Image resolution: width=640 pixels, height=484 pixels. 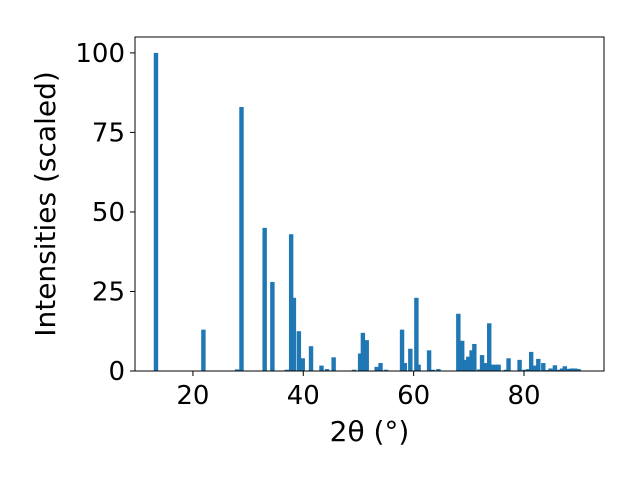 I want to click on y-tick-label: 0, so click(x=116, y=372).